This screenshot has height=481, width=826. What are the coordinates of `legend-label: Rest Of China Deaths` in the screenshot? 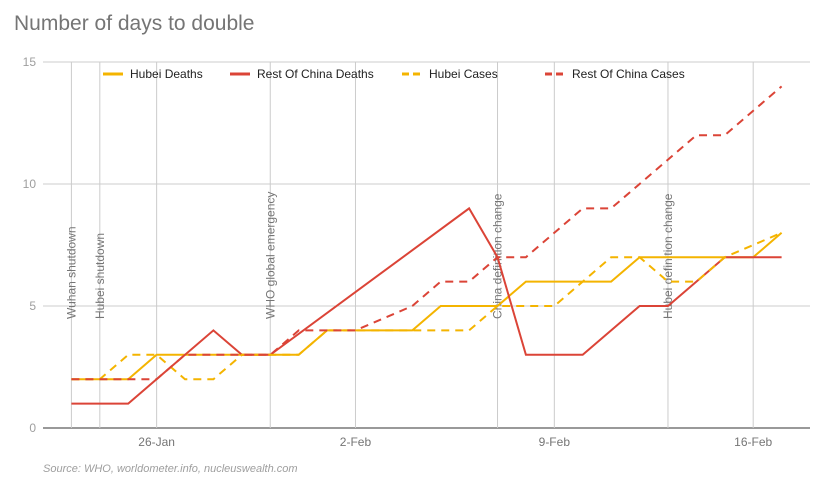 It's located at (315, 74).